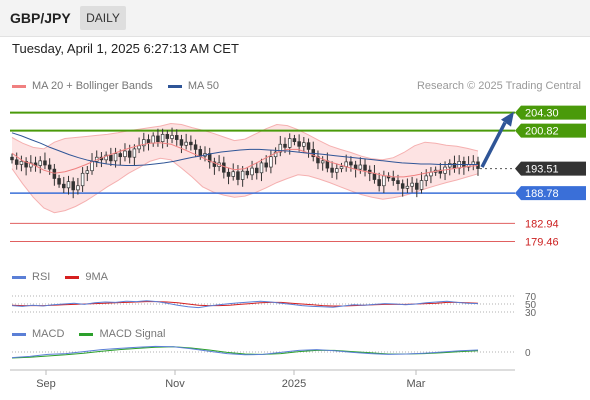  I want to click on forecast-arrow-head, so click(507, 119).